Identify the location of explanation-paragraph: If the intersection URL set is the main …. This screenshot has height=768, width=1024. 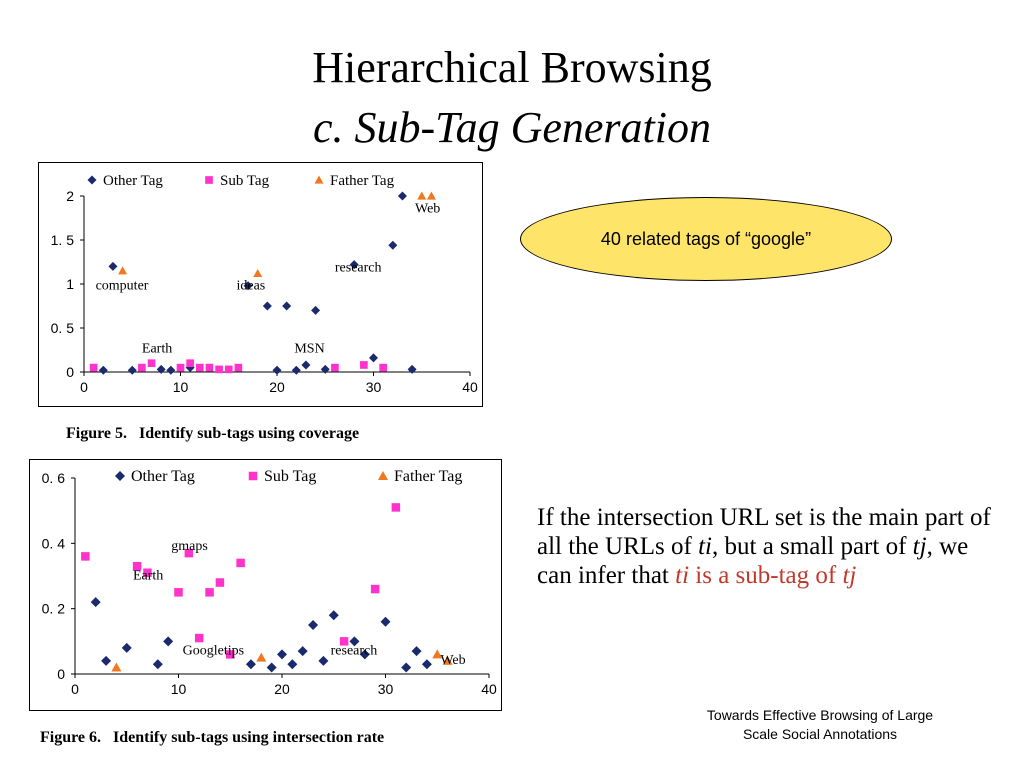
(767, 546).